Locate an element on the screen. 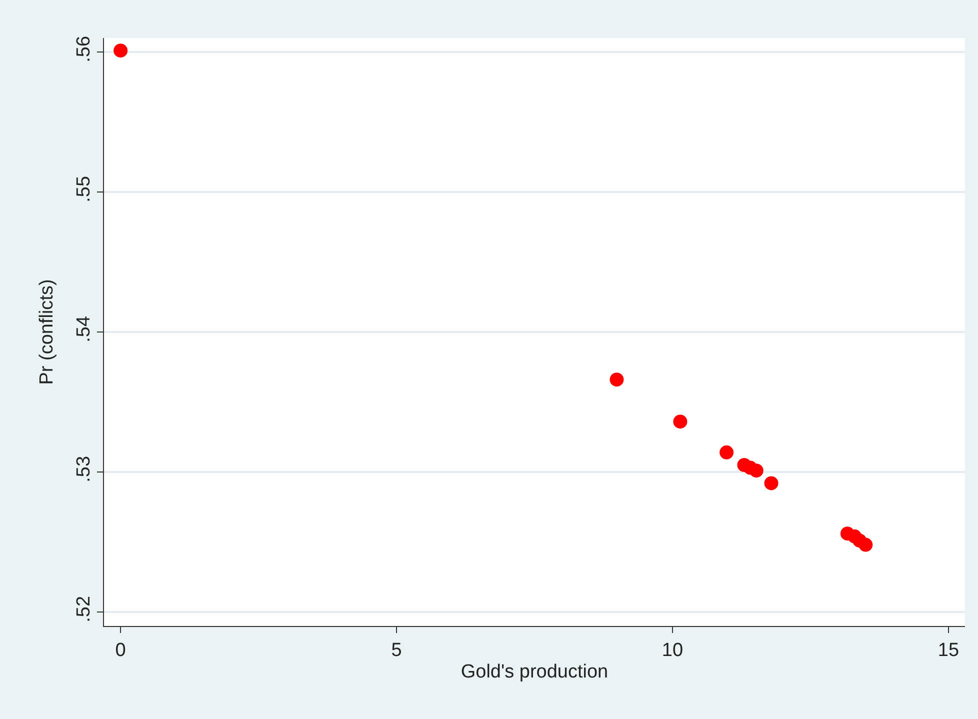 The image size is (978, 719). y-tick-label: .55 is located at coordinates (83, 189).